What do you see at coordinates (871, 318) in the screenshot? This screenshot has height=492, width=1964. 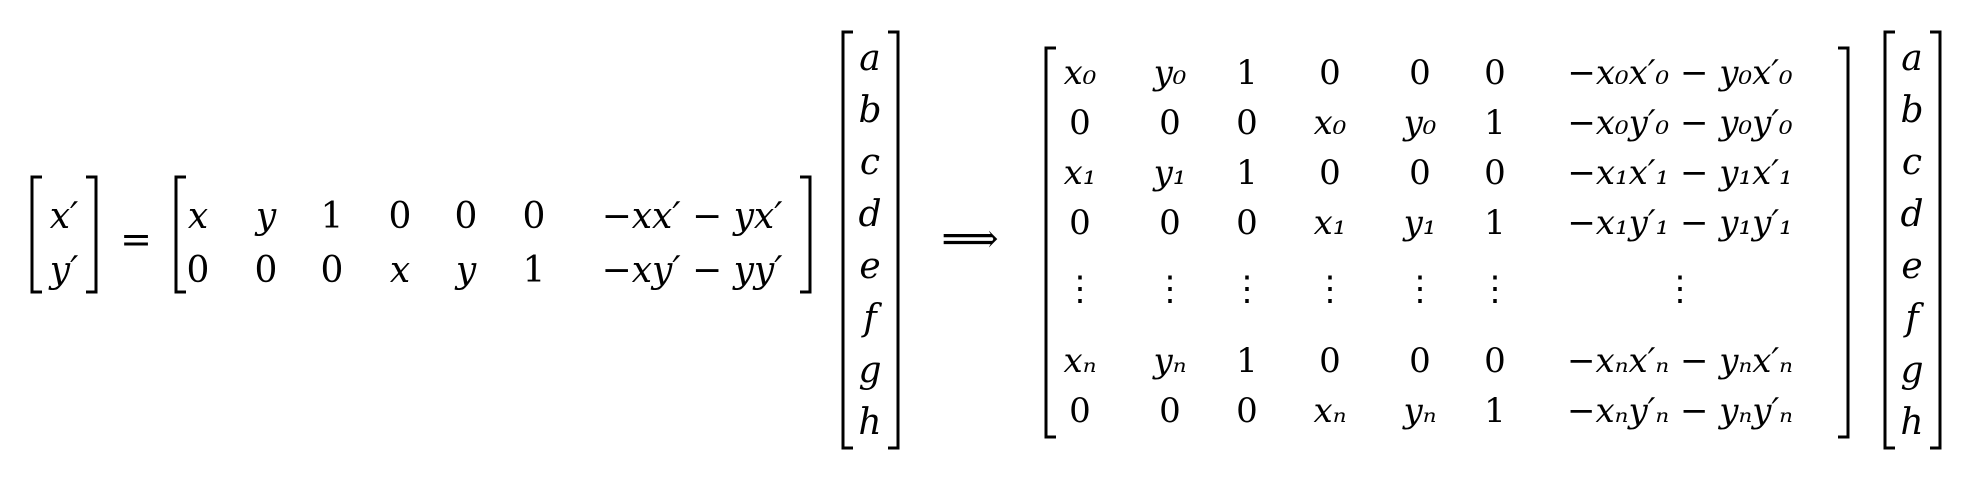 I see `param-vector-entry: f` at bounding box center [871, 318].